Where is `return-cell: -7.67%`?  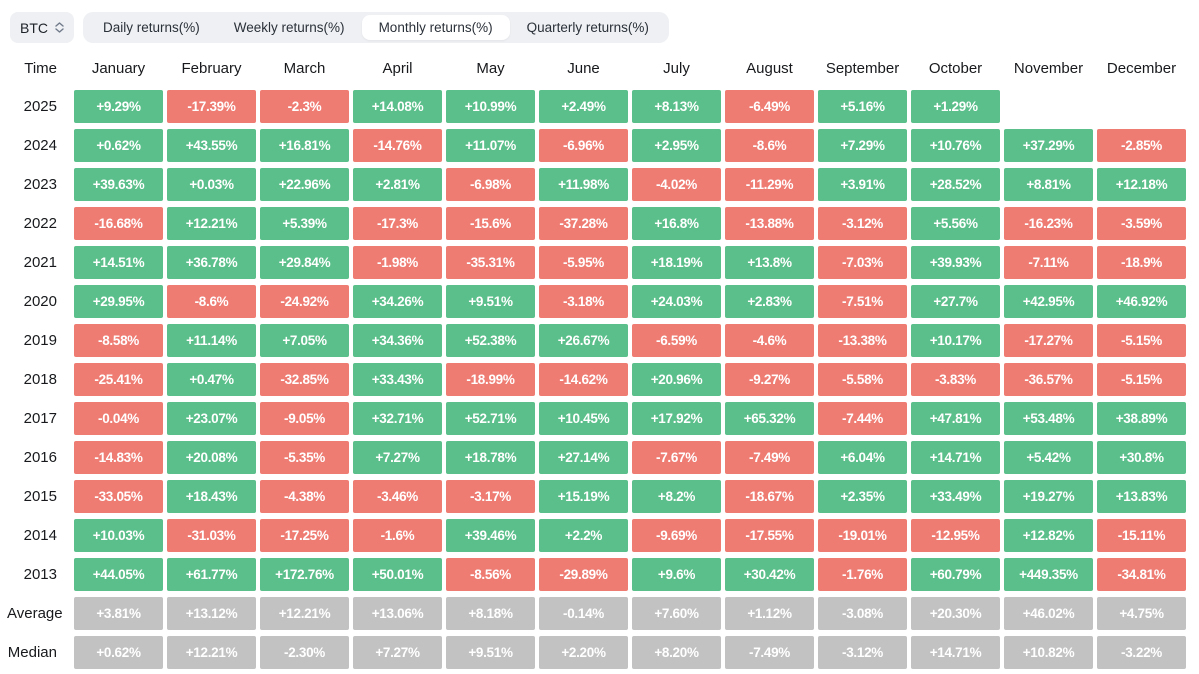
return-cell: -7.67% is located at coordinates (676, 457).